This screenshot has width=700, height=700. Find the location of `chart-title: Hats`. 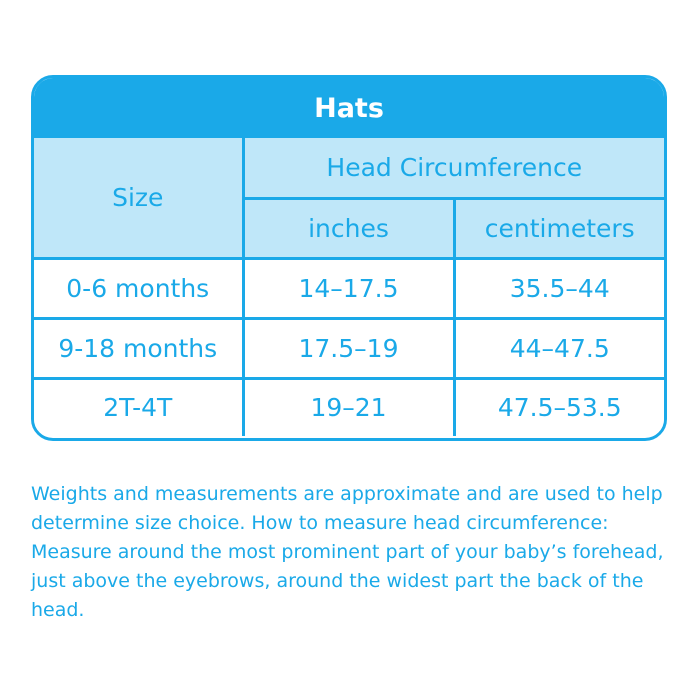

chart-title: Hats is located at coordinates (349, 108).